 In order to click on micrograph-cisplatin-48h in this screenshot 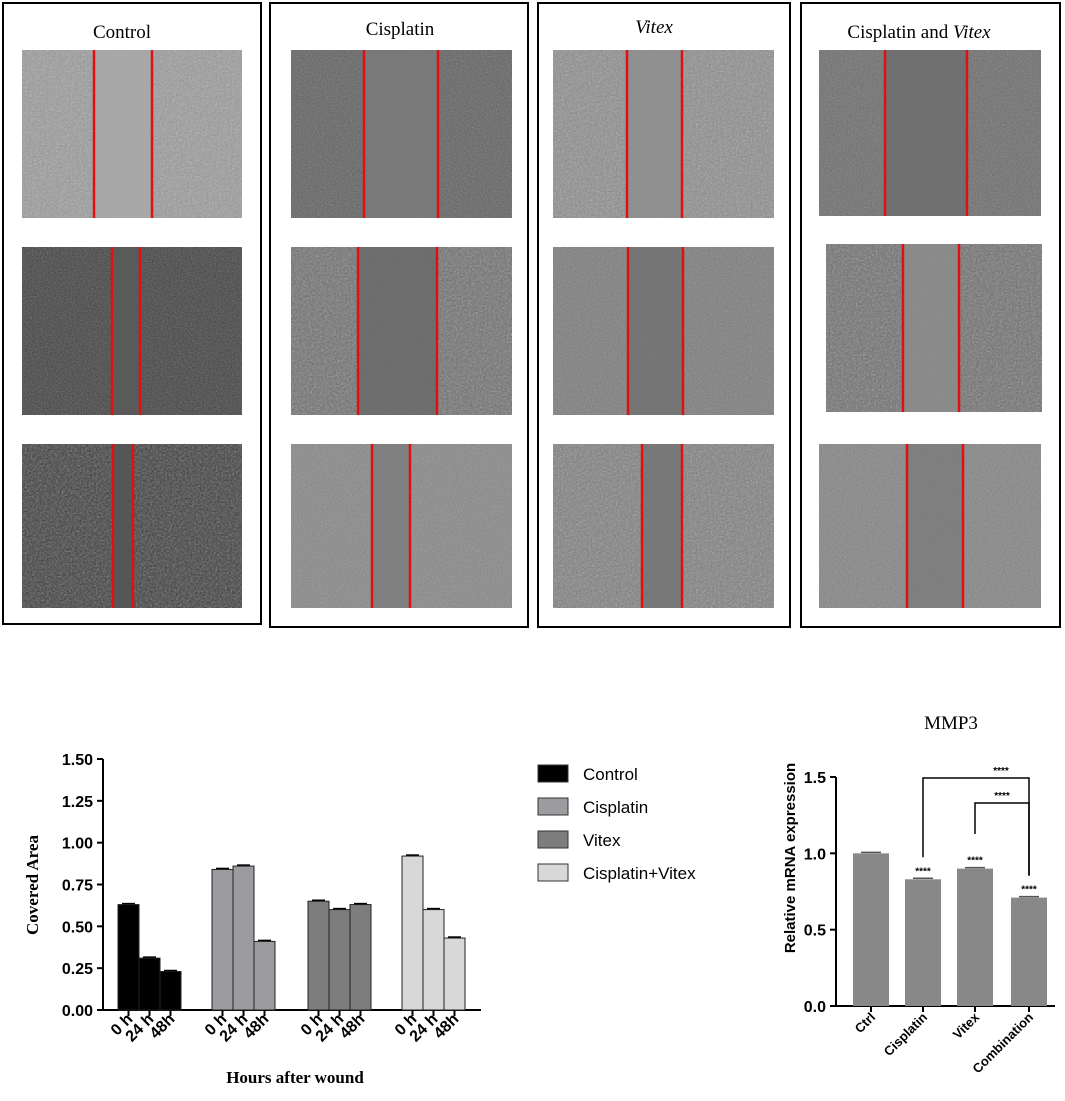, I will do `click(401, 526)`.